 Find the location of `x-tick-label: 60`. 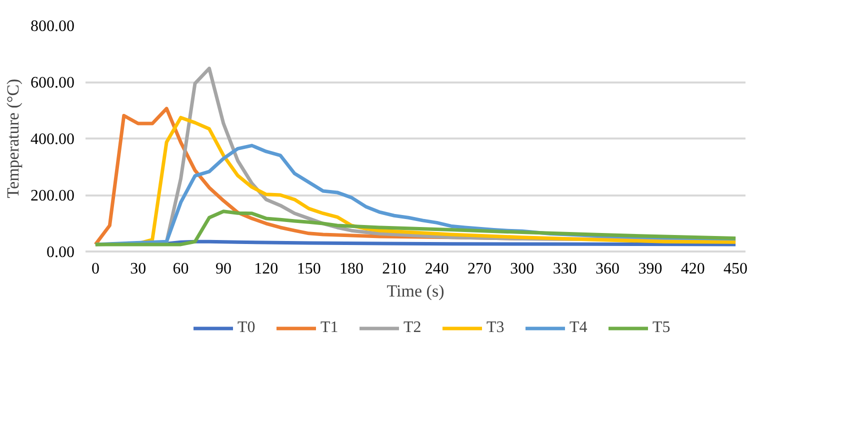

x-tick-label: 60 is located at coordinates (180, 269).